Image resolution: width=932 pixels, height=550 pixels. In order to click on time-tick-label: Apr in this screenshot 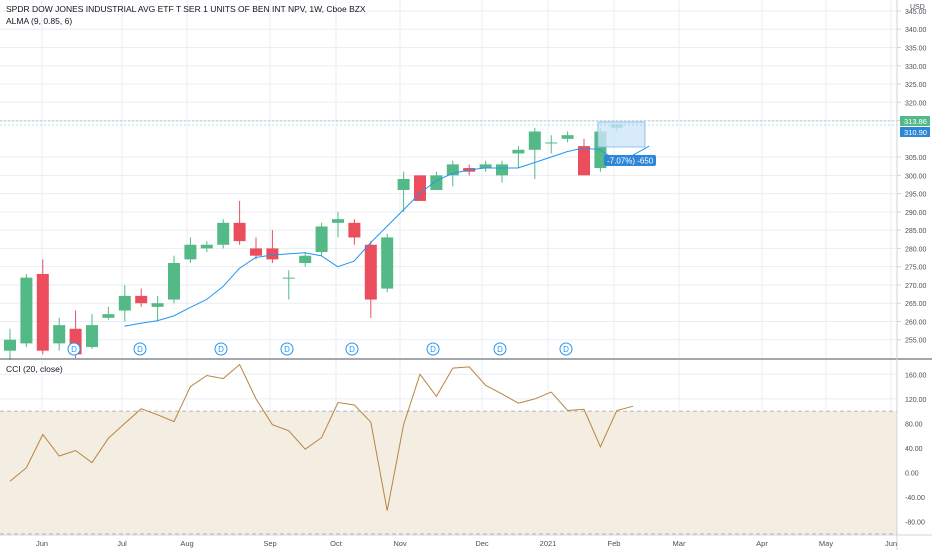, I will do `click(762, 543)`.